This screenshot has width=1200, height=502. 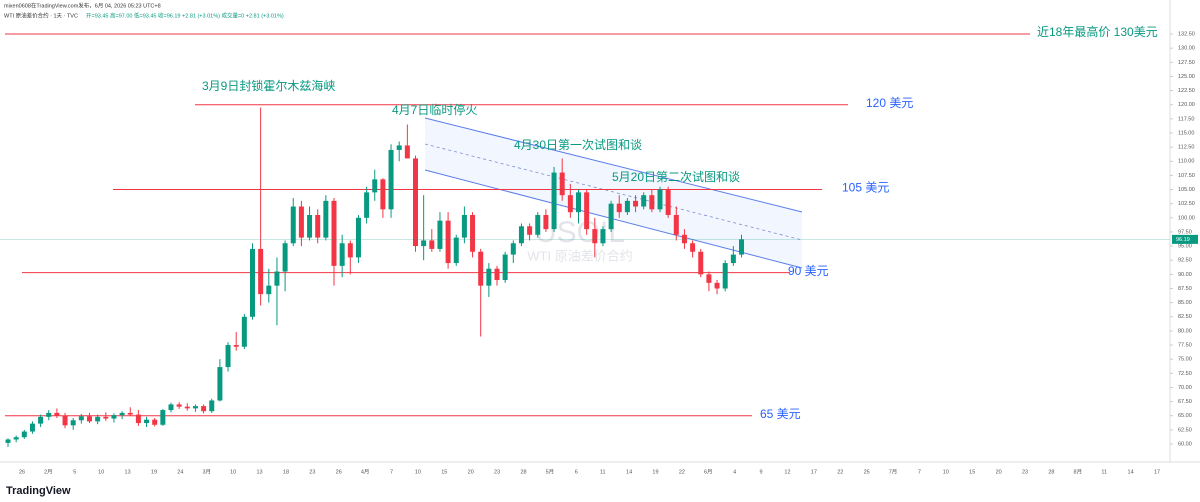 What do you see at coordinates (1186, 119) in the screenshot?
I see `y-tick-label: 117.50` at bounding box center [1186, 119].